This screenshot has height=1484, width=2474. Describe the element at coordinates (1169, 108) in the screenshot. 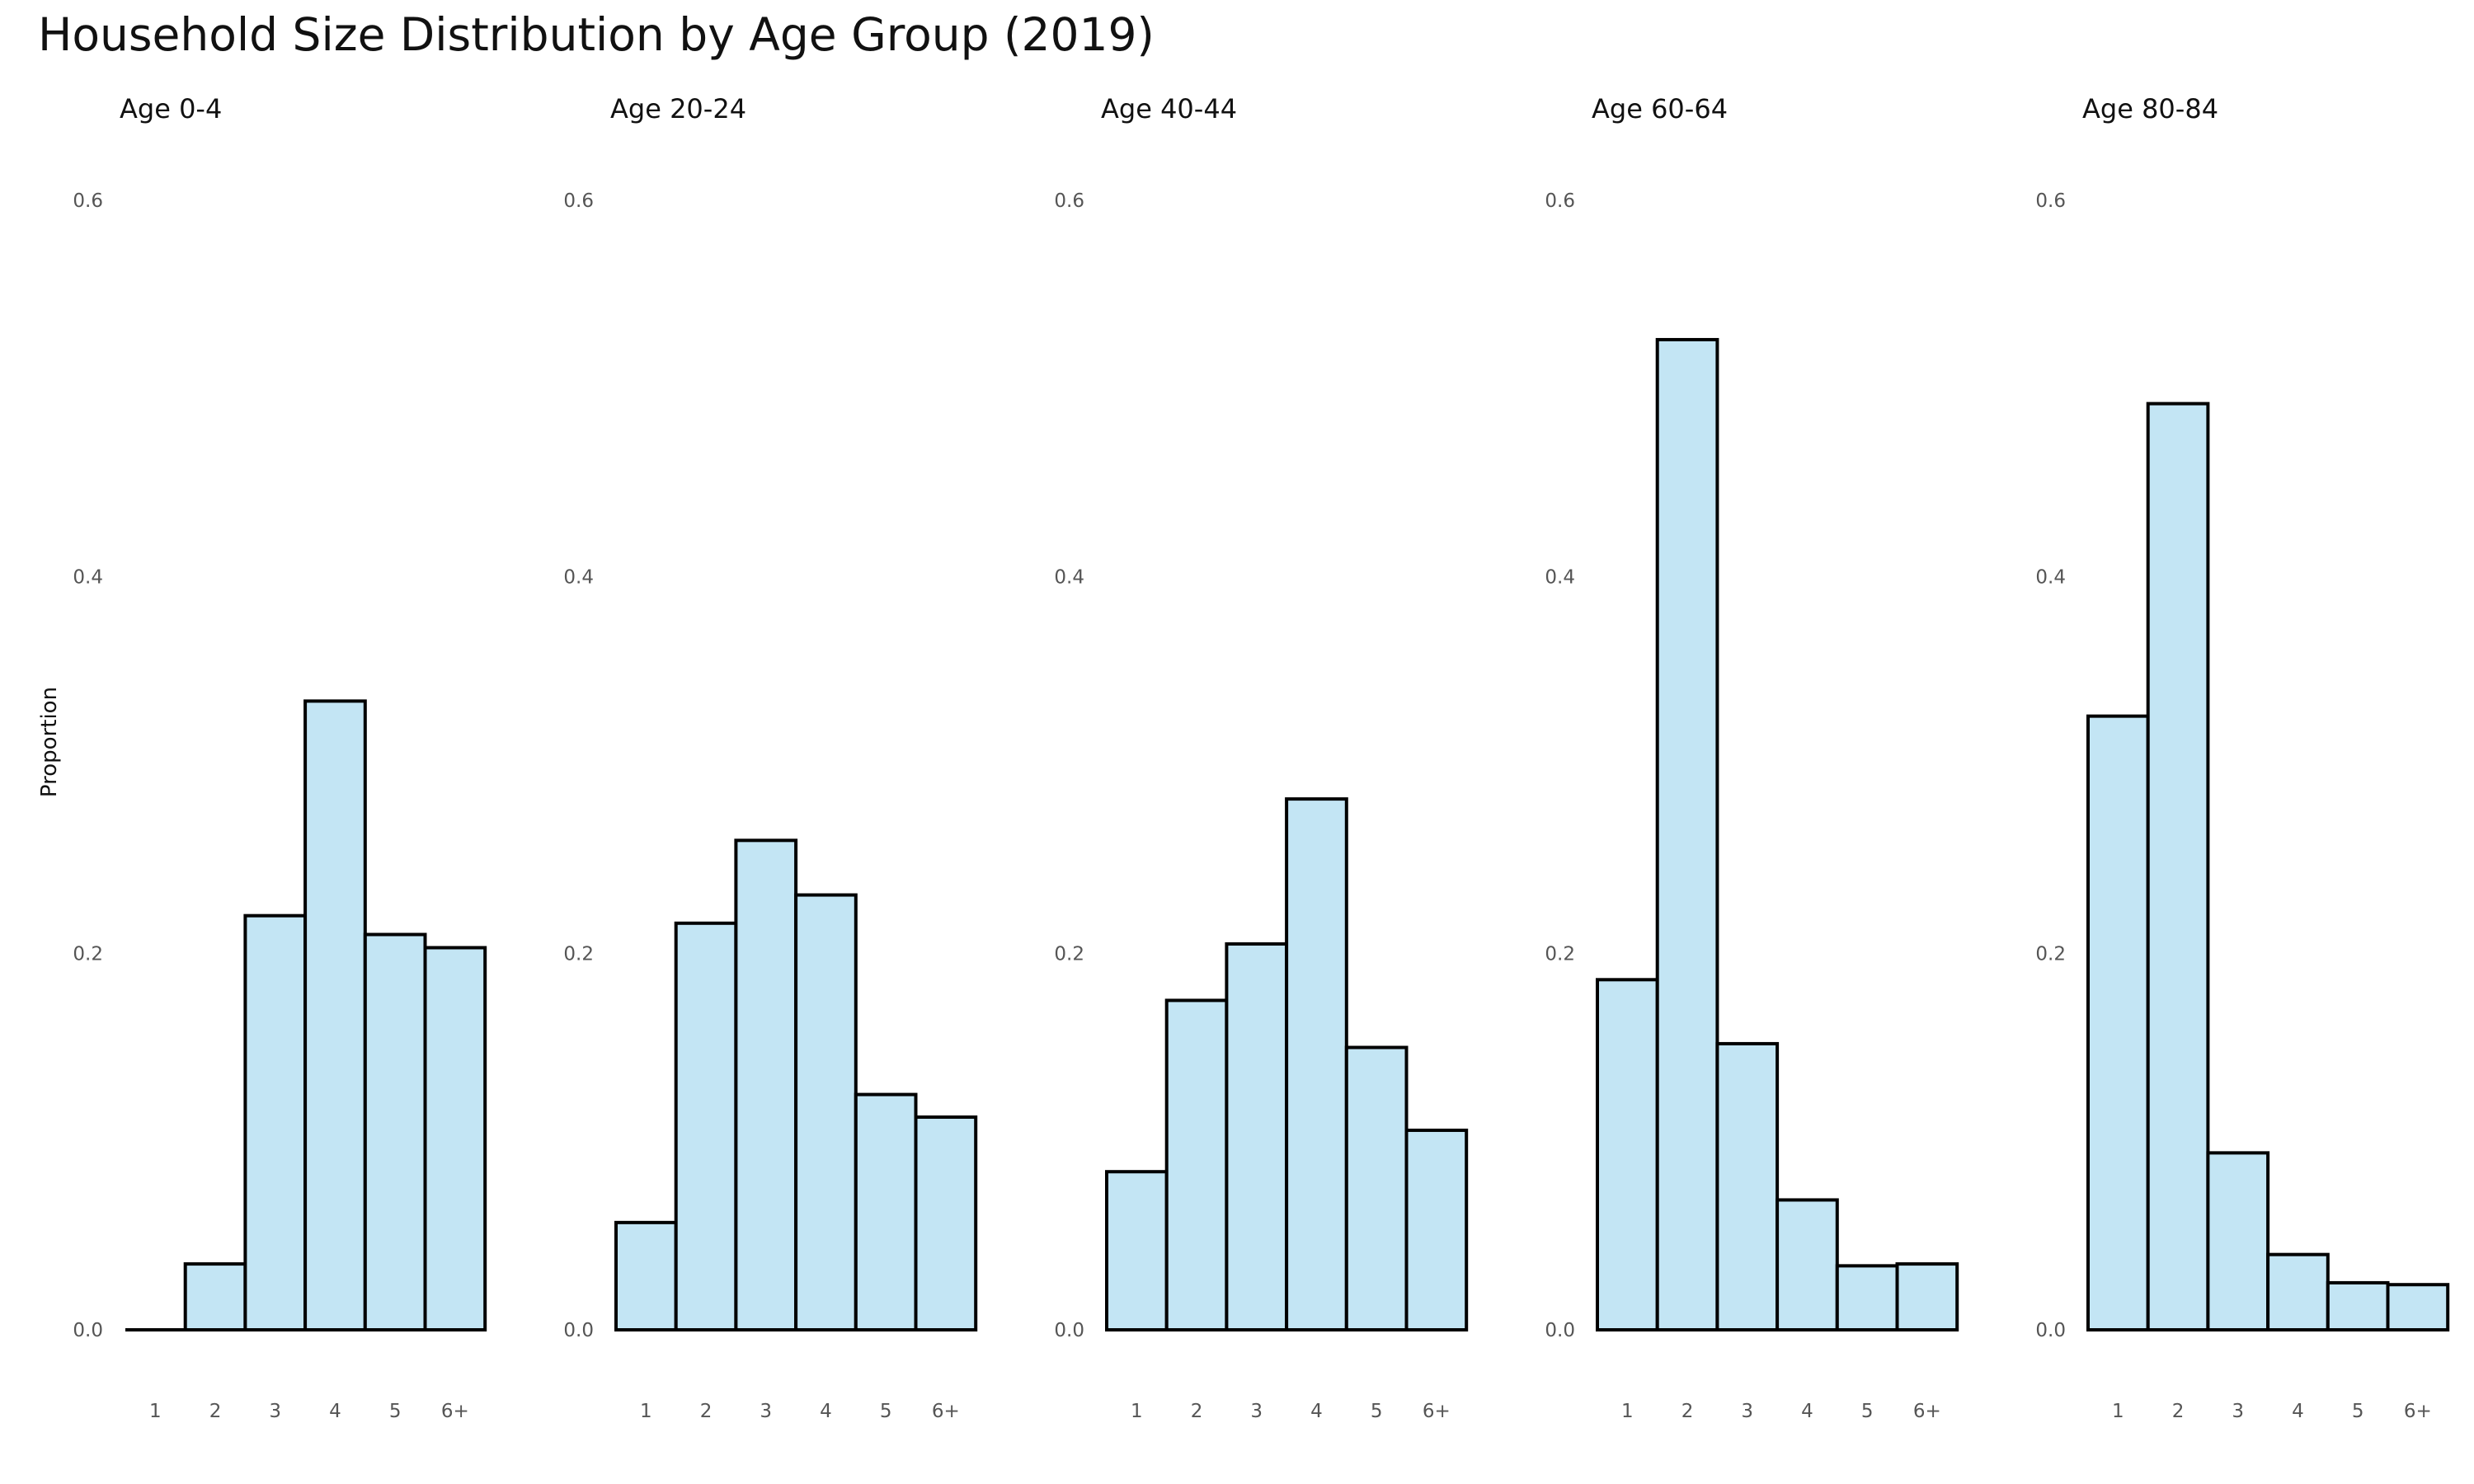

I see `panel-title: Age 40-44` at that location.